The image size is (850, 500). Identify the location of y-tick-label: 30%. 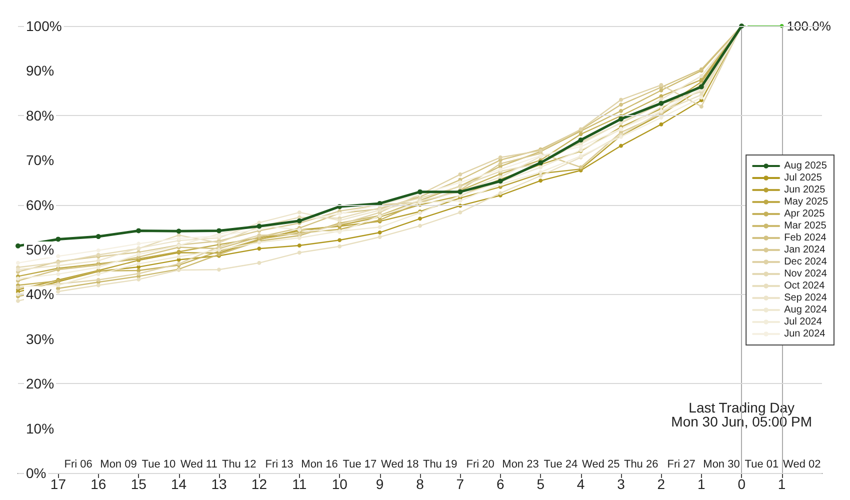
(40, 338).